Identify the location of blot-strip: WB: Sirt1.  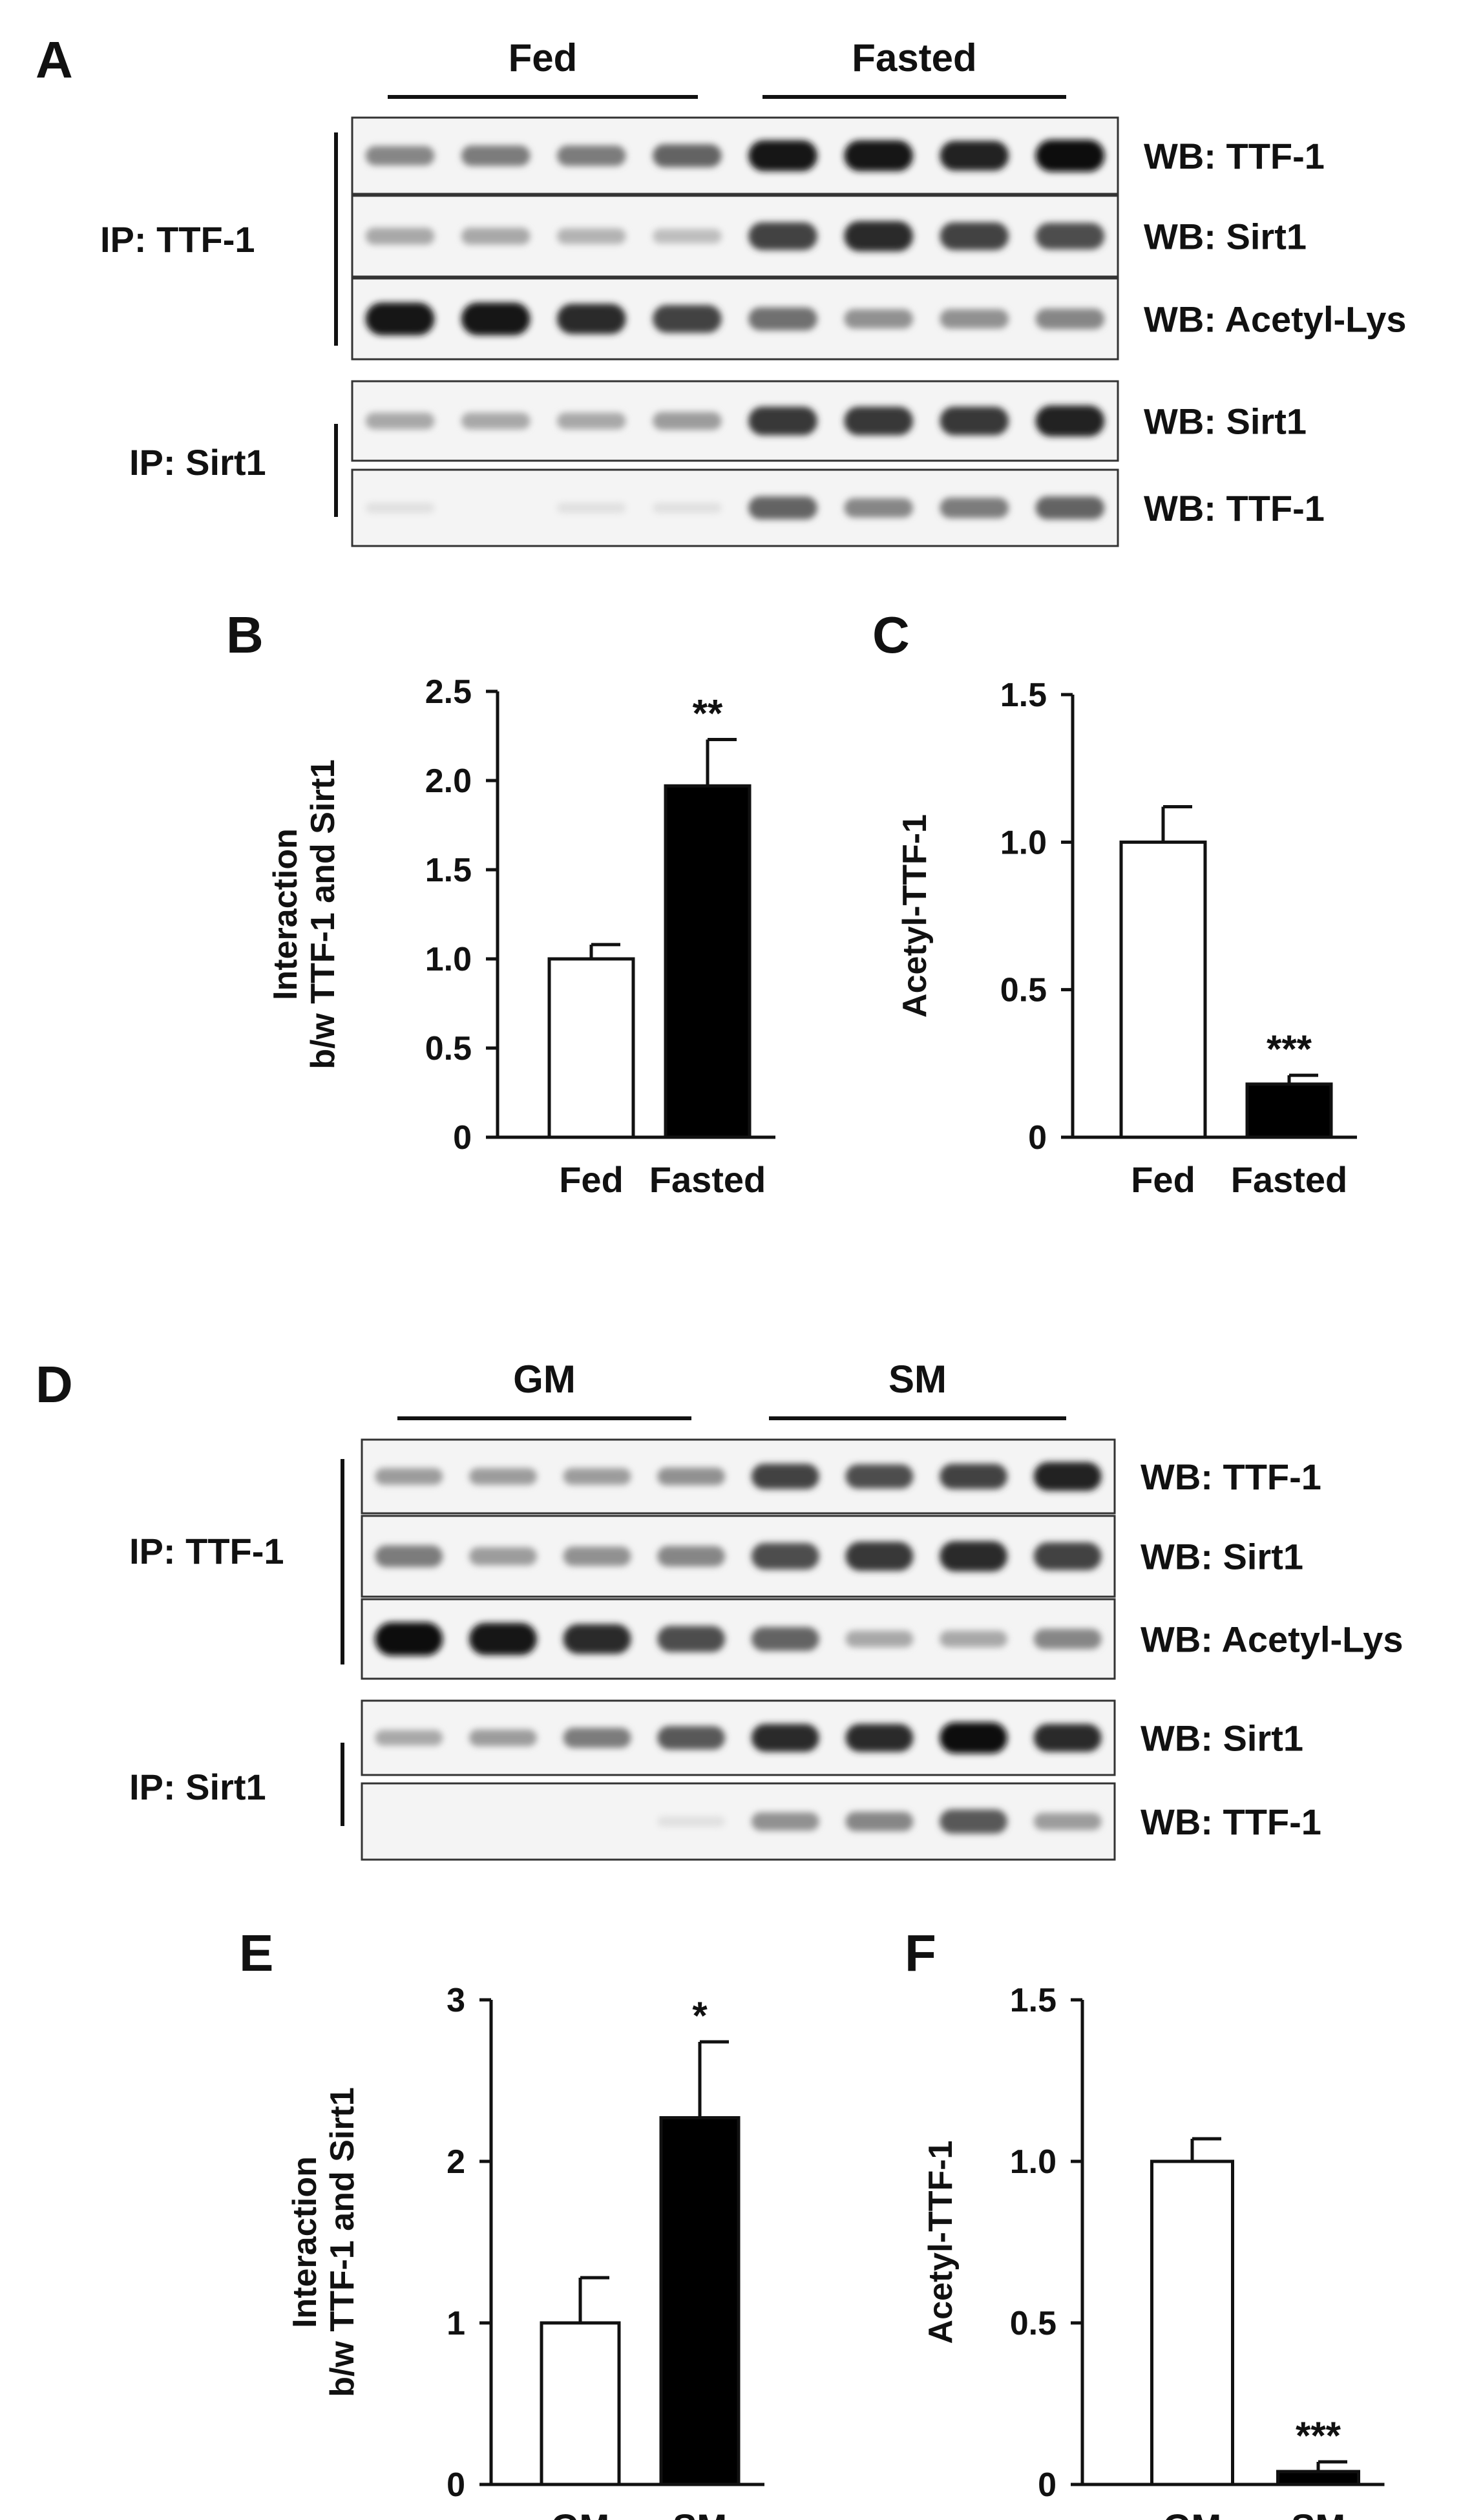
(829, 236).